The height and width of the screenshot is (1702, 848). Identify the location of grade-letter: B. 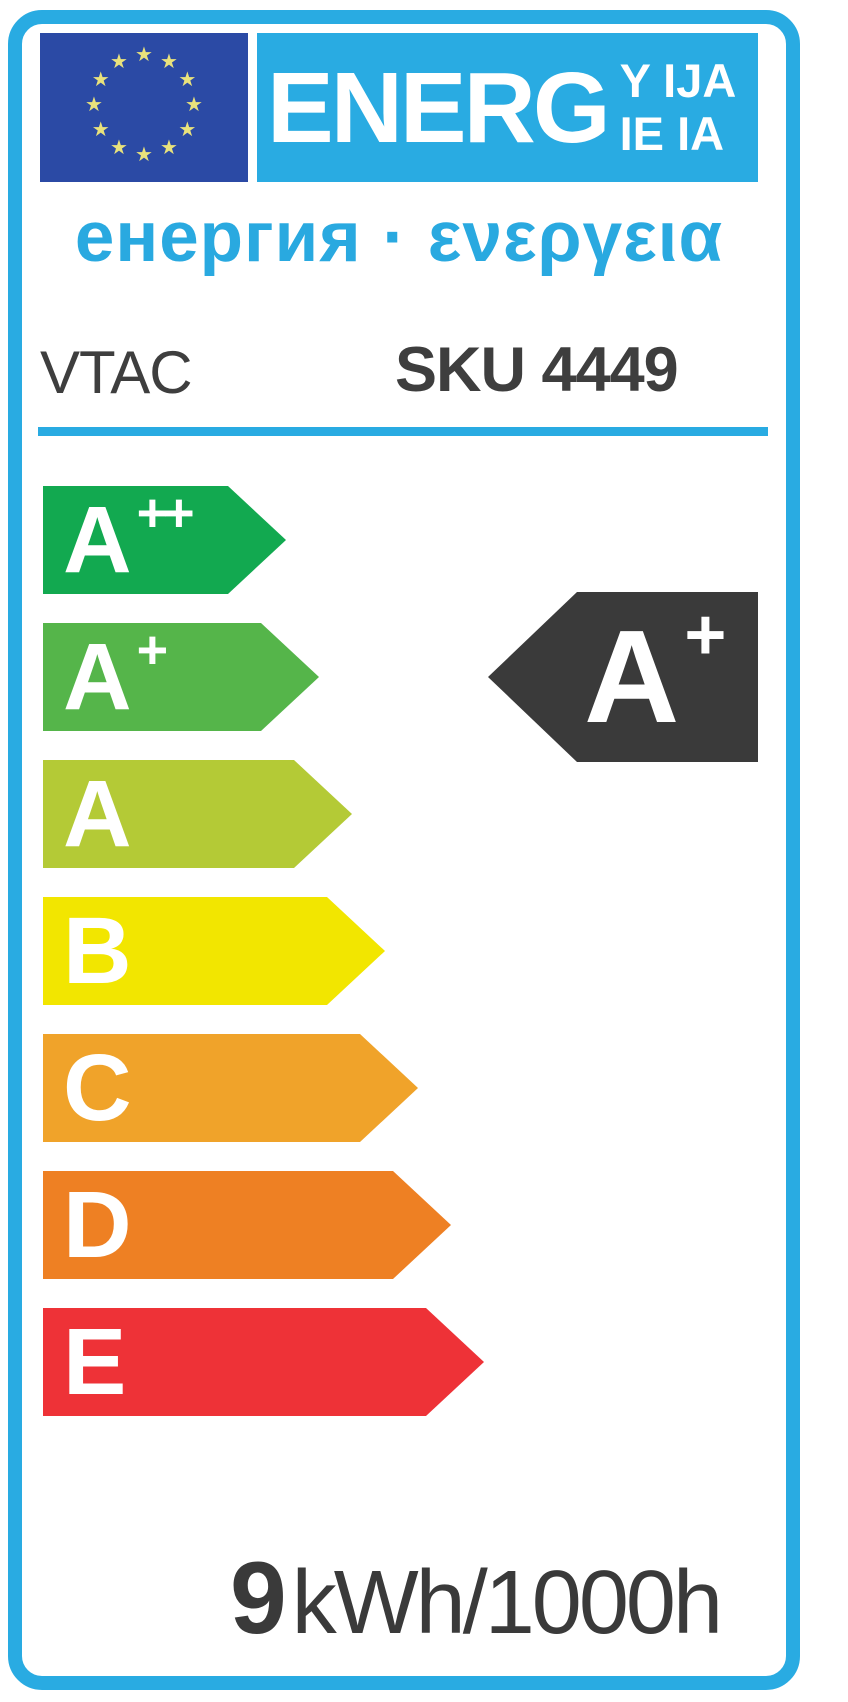
(97, 950).